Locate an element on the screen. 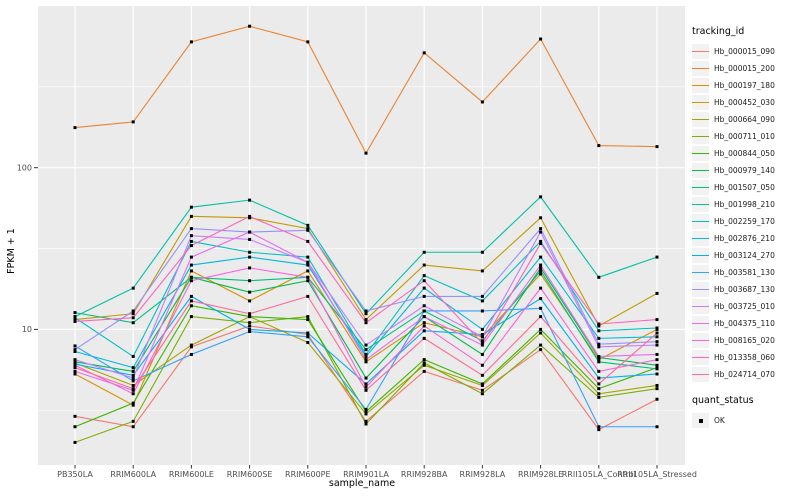  legend-item: Hb_008165_020 is located at coordinates (745, 340).